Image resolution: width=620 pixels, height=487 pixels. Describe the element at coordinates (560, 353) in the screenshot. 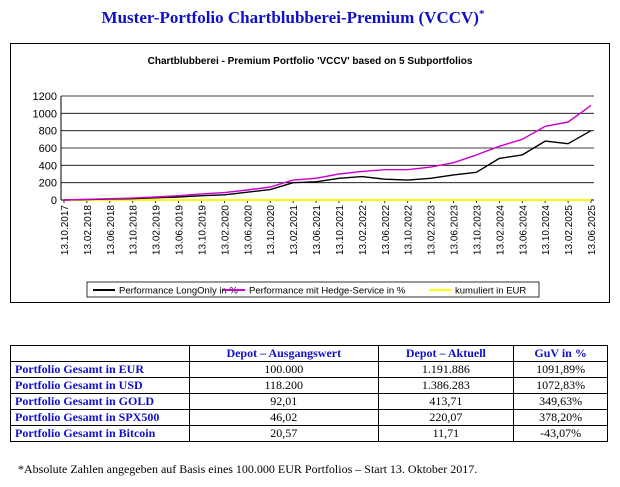

I see `table-header-cell: GuV in %` at that location.